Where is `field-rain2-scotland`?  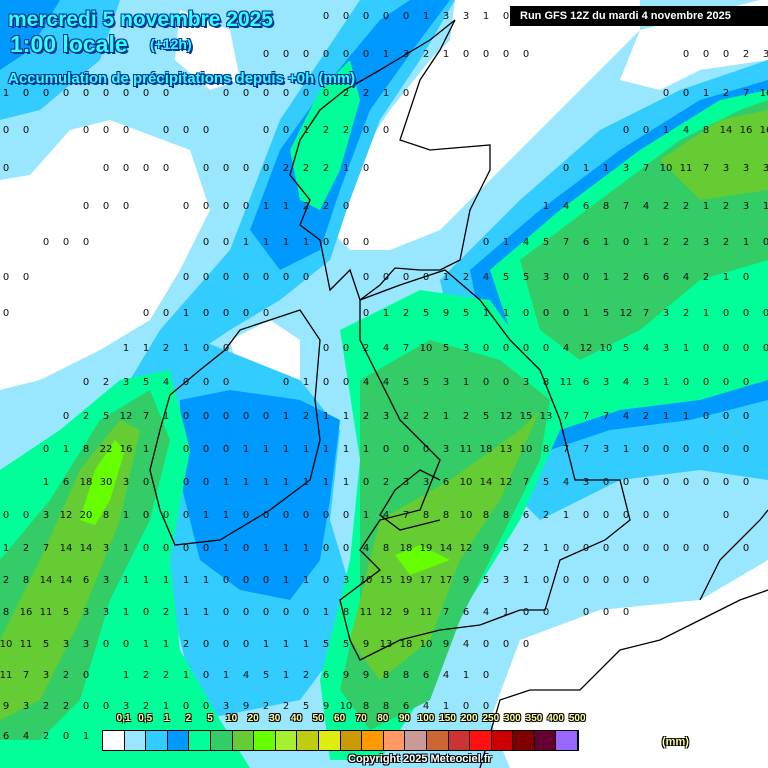
field-rain2-scotland is located at coordinates (325, 135).